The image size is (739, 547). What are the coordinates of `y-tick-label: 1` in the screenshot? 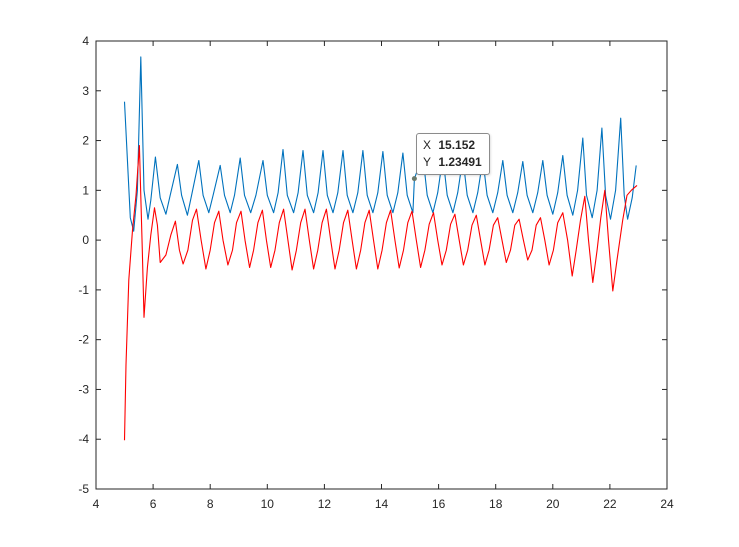 It's located at (85, 190).